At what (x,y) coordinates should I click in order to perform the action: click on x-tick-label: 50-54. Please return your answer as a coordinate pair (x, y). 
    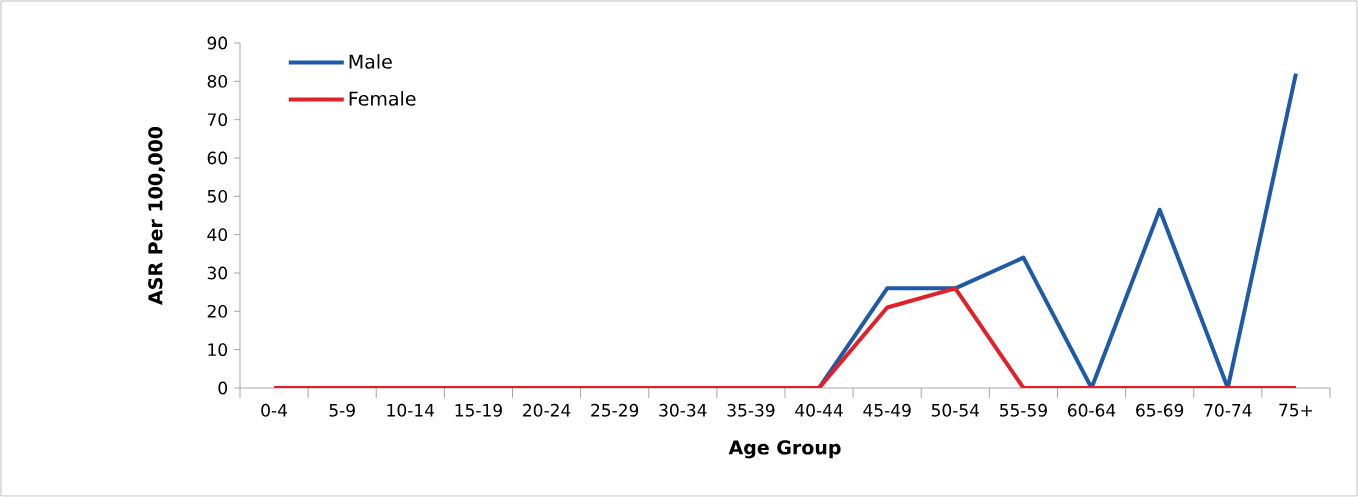
    Looking at the image, I should click on (955, 410).